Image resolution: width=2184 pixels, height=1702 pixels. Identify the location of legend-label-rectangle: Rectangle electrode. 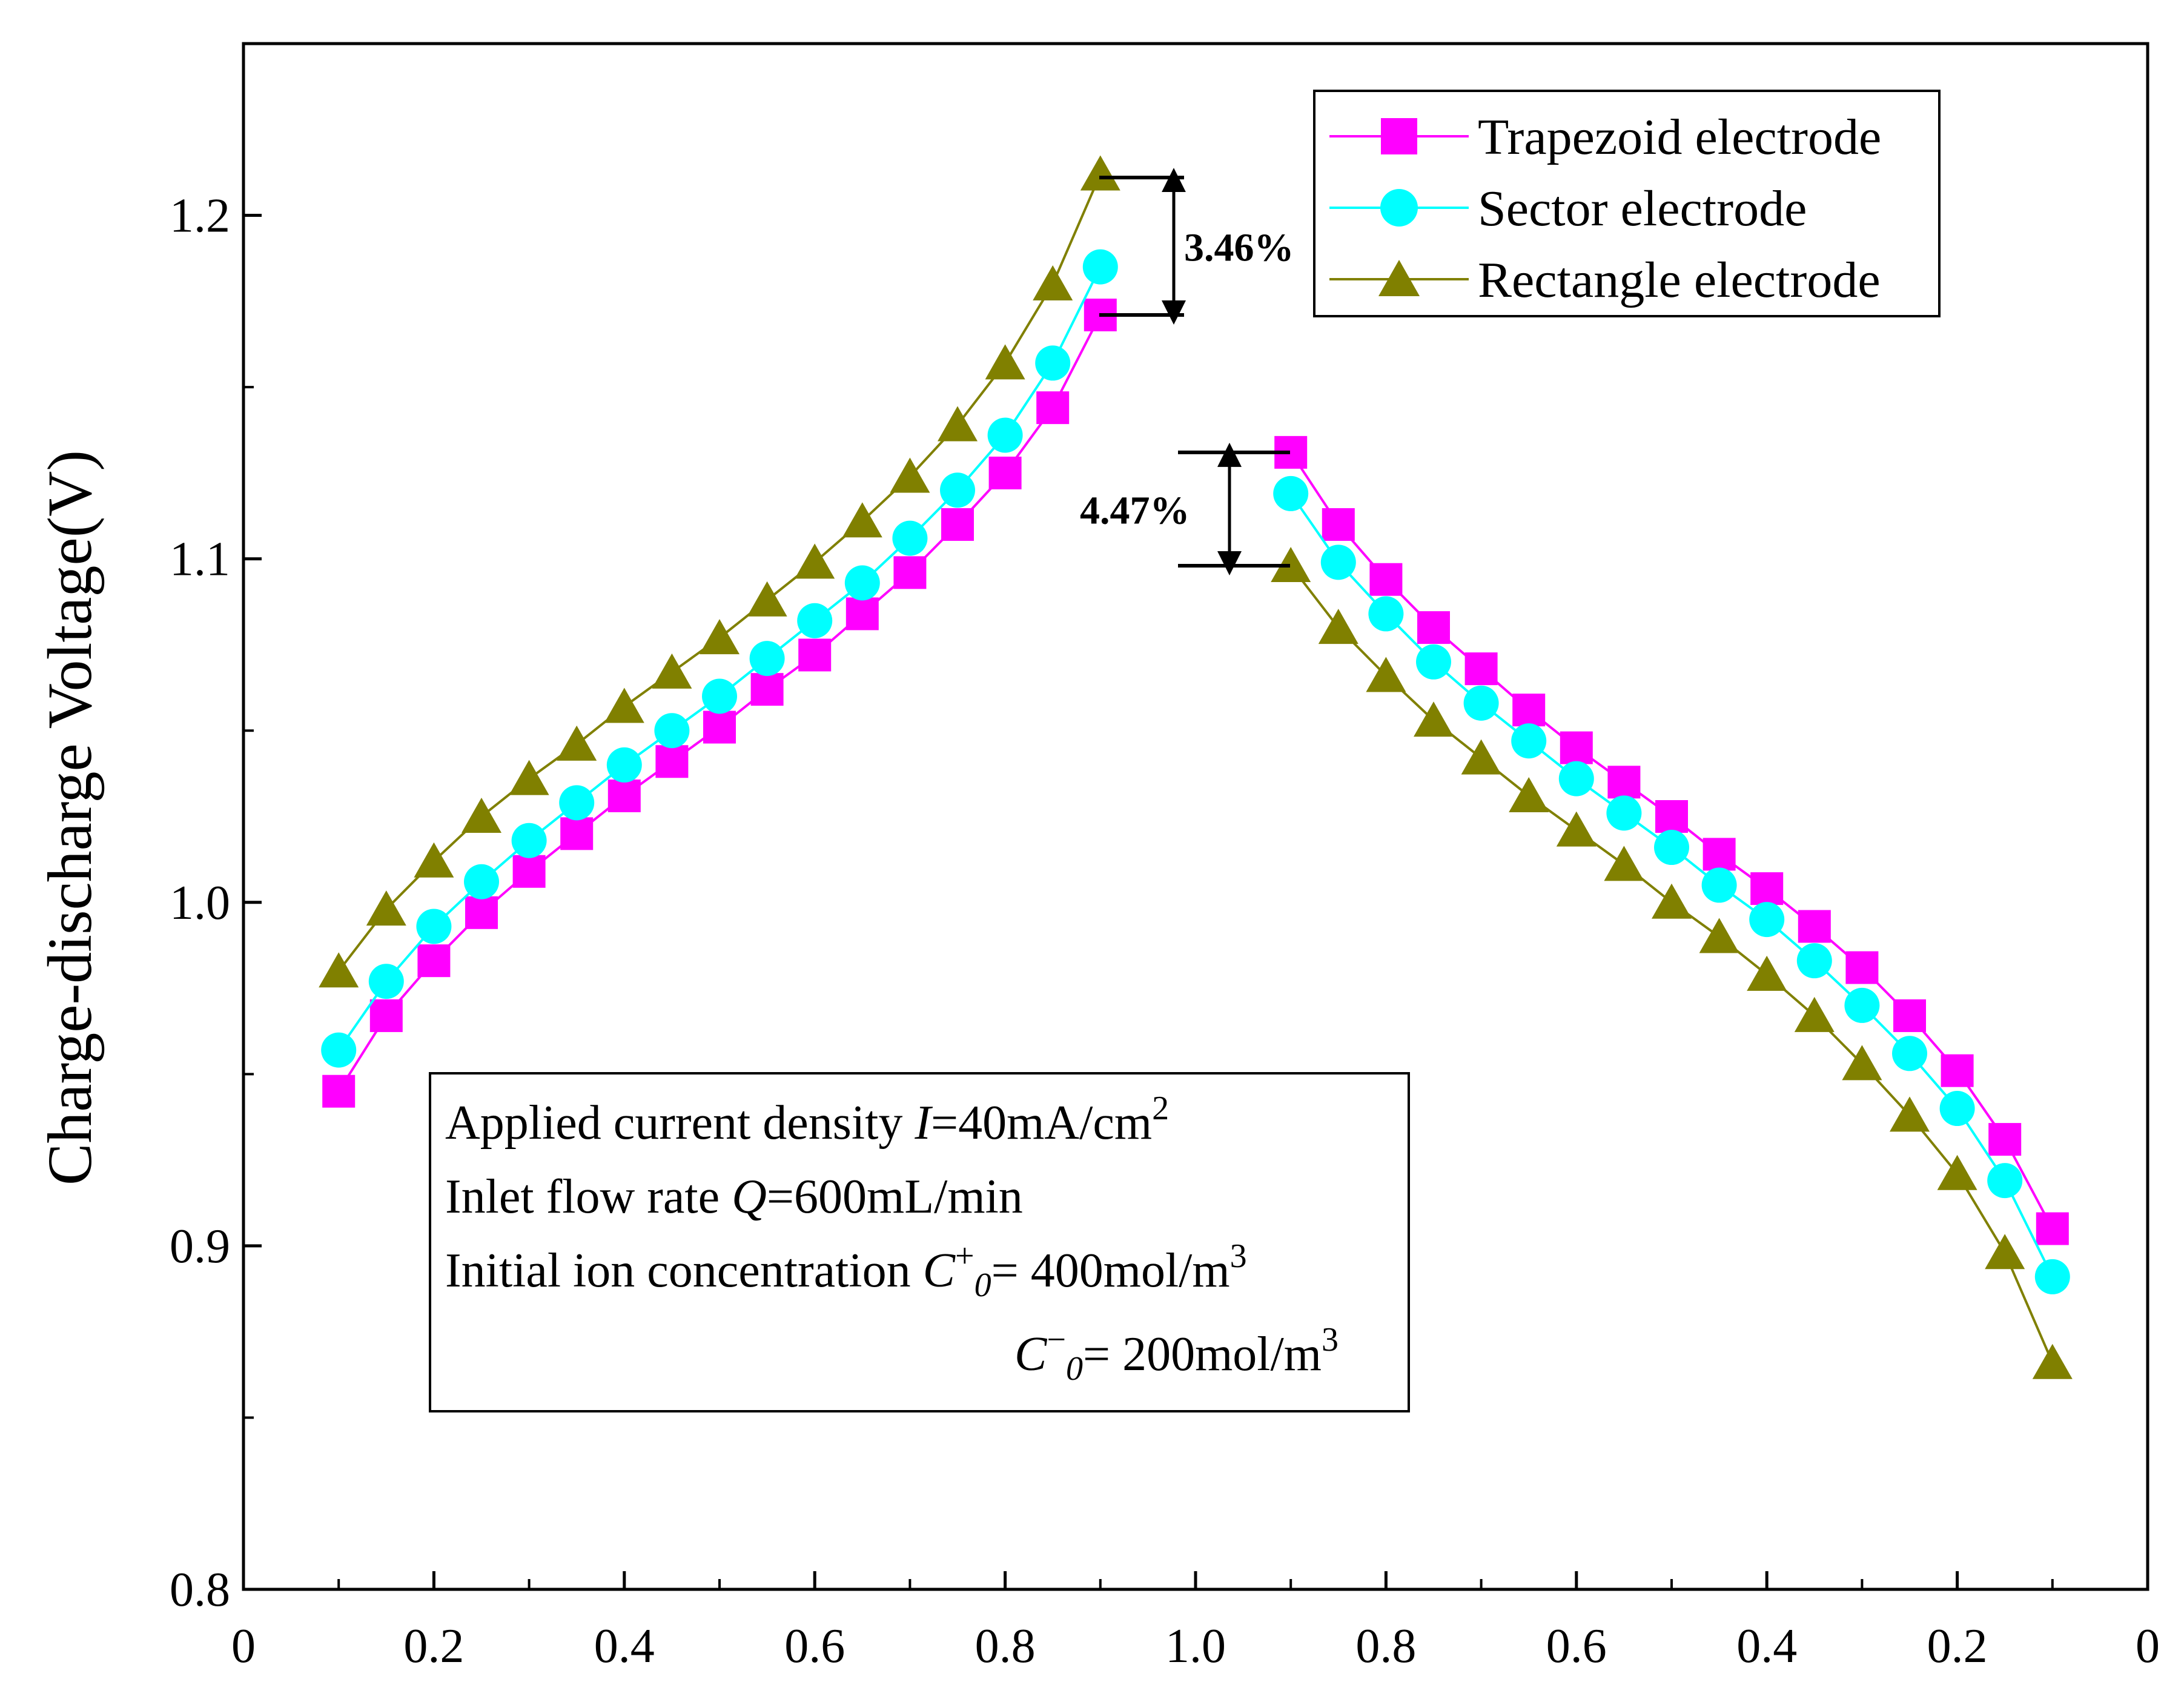
(1679, 280).